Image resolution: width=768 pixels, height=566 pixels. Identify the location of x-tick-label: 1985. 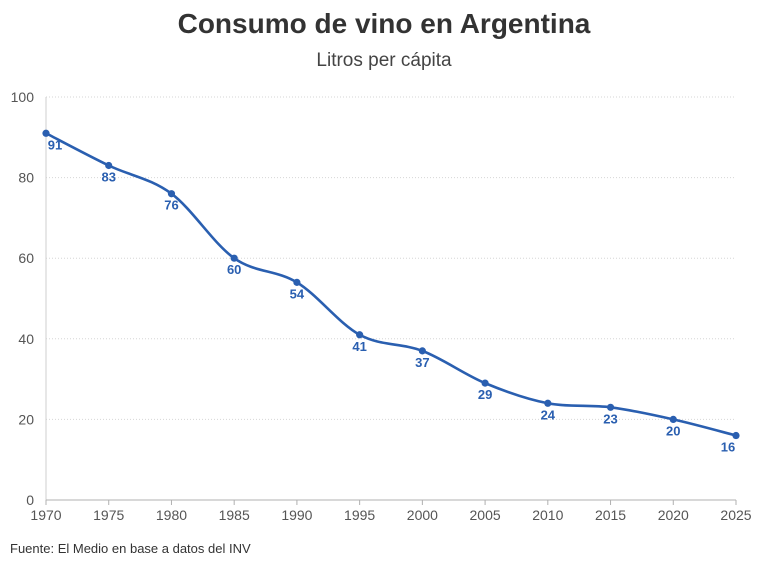
(234, 515).